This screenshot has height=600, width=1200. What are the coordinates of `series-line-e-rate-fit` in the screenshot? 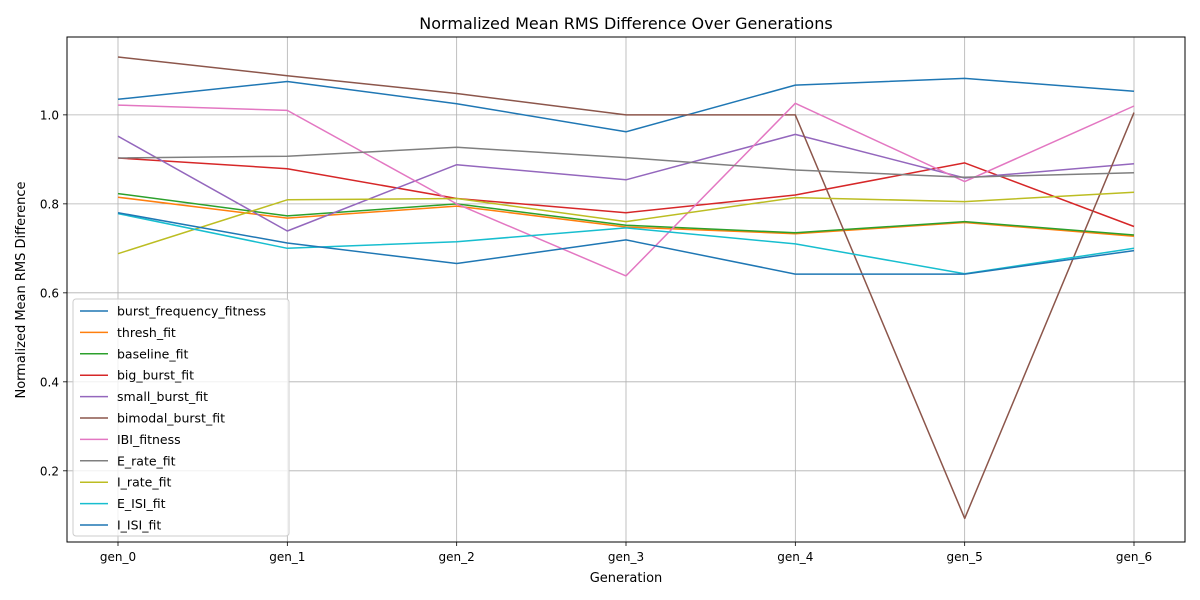 It's located at (626, 162).